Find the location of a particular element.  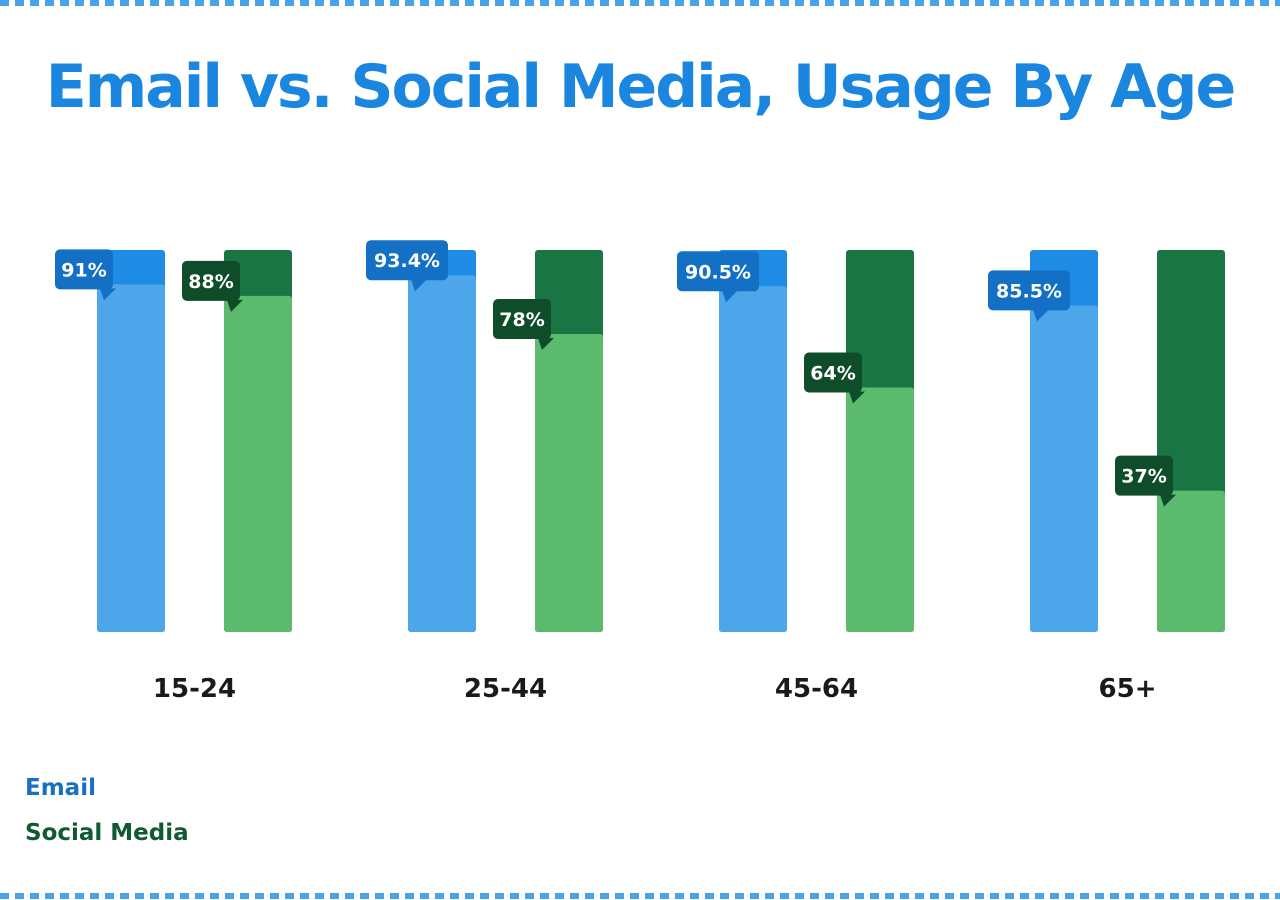

value-label-email-25-44: 93.4% is located at coordinates (407, 261).